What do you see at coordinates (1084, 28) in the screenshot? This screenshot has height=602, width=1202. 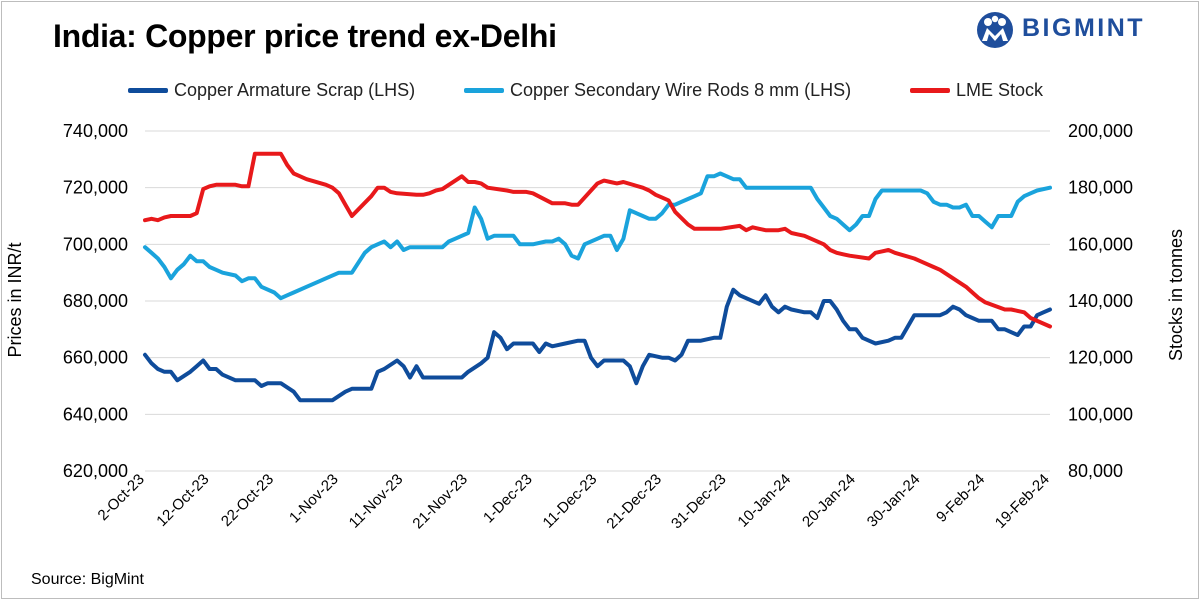 I see `logo-wordmark: BIGMINT` at bounding box center [1084, 28].